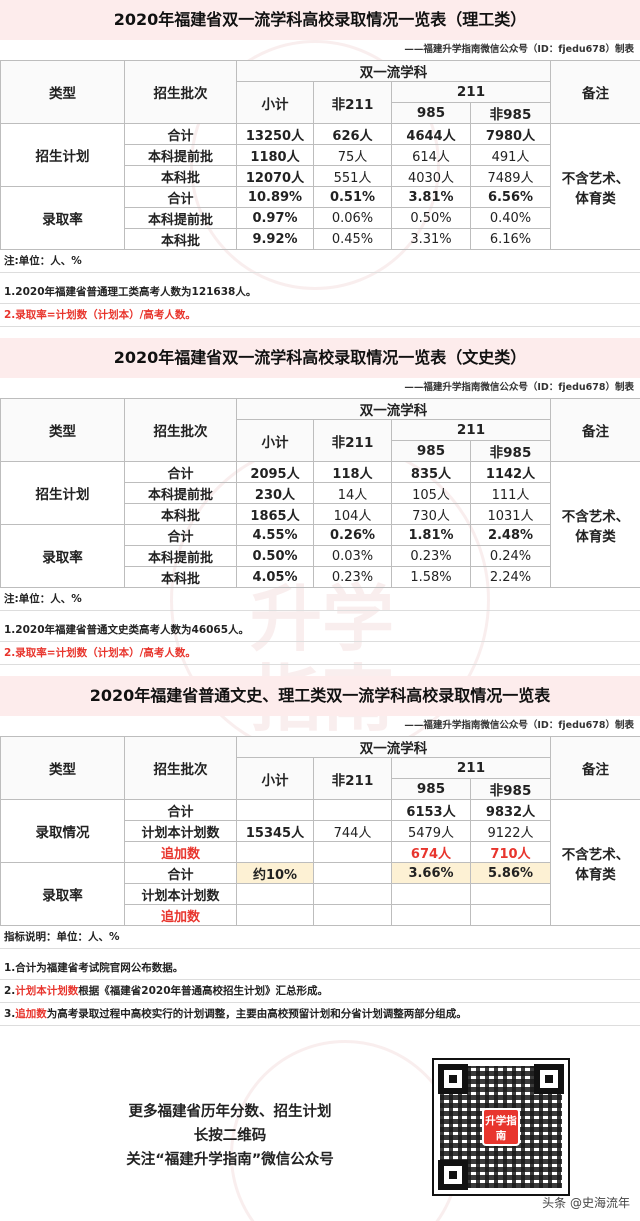  I want to click on remark-cell: 不含艺术、 体育类, so click(595, 186).